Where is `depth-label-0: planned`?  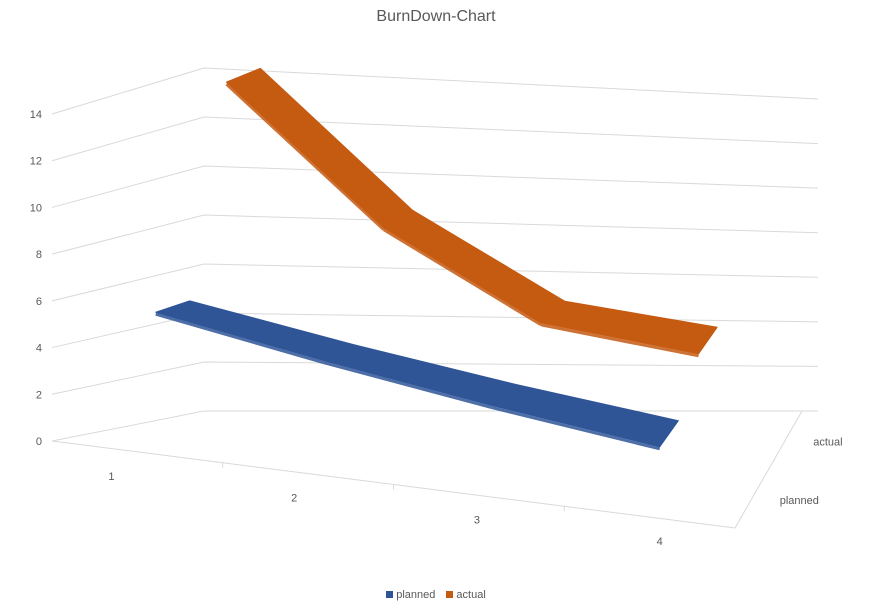 depth-label-0: planned is located at coordinates (799, 501).